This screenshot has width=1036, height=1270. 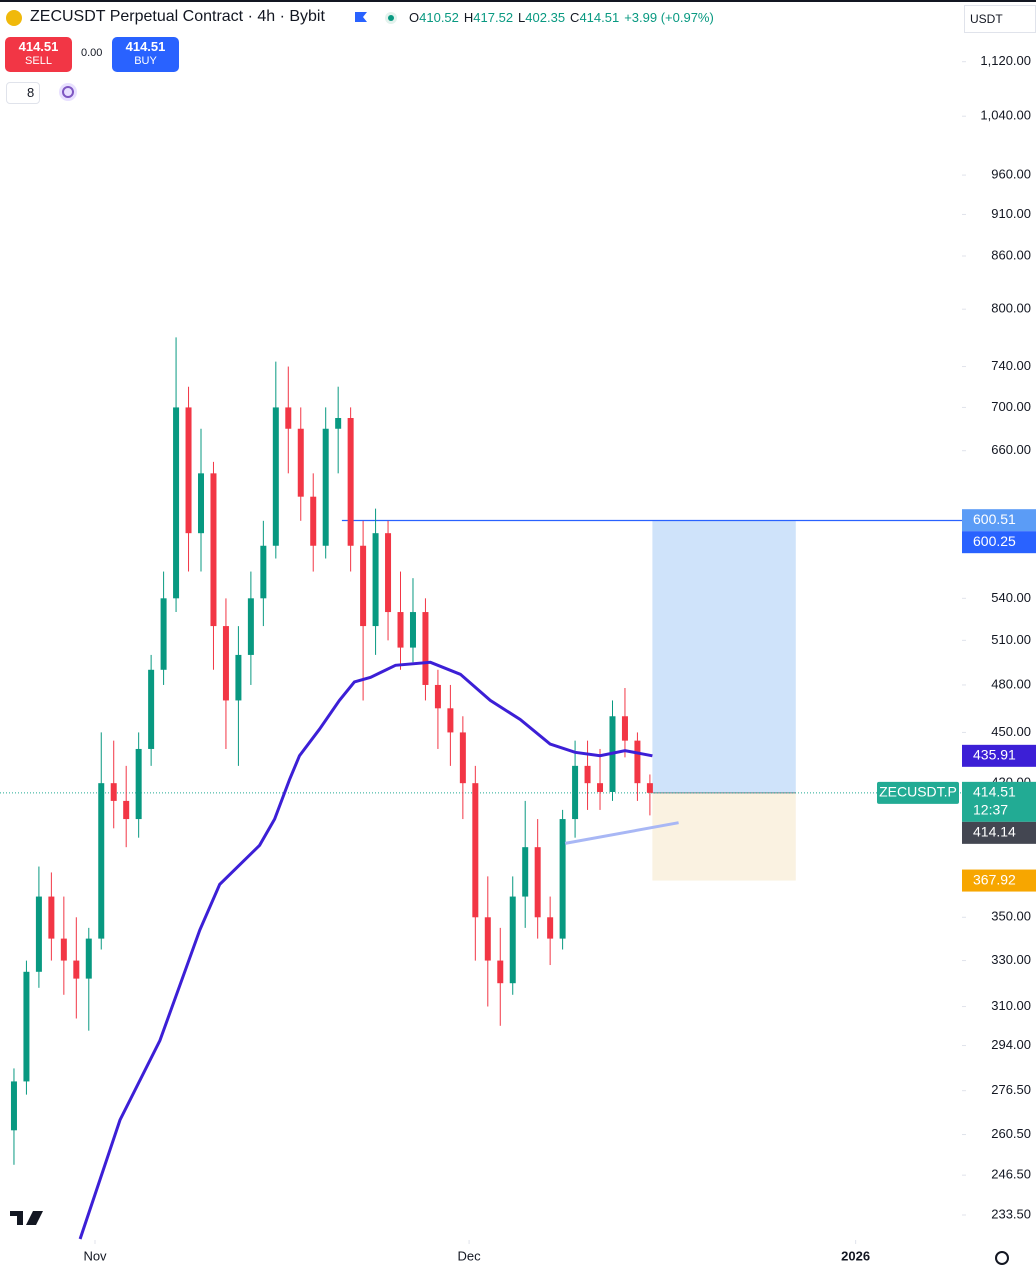 What do you see at coordinates (1011, 174) in the screenshot?
I see `y-tick-label: 960.00` at bounding box center [1011, 174].